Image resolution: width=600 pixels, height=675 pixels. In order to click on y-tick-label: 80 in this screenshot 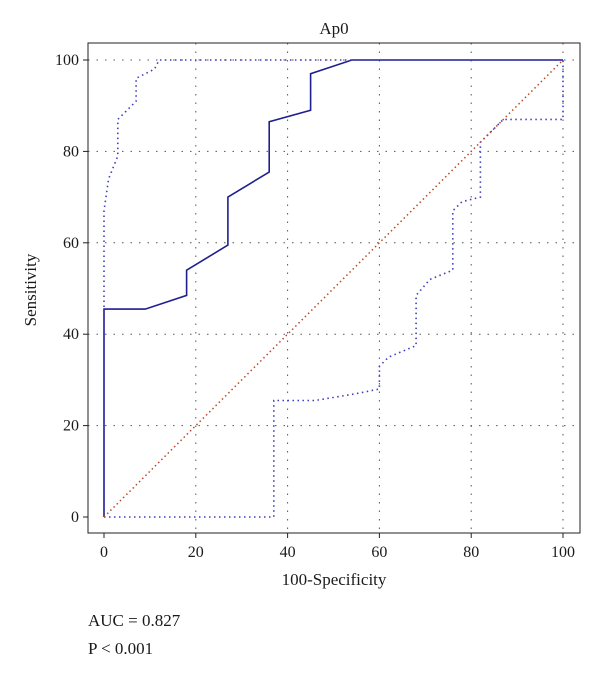, I will do `click(71, 151)`.